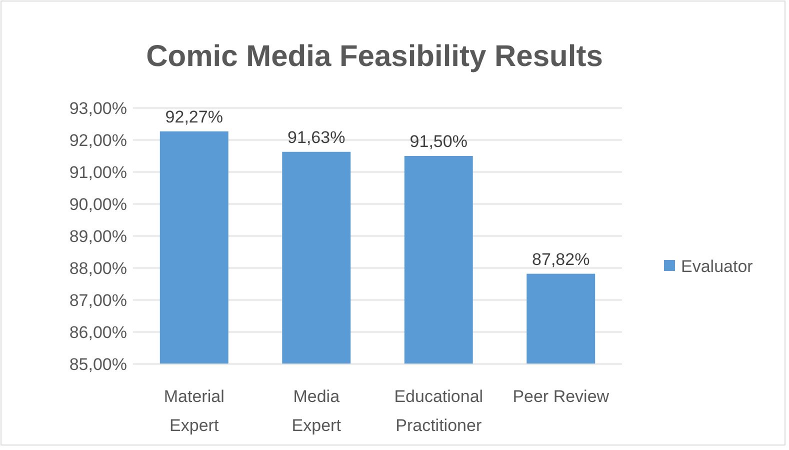 The image size is (789, 450). I want to click on y-tick-label: 90,00%, so click(98, 204).